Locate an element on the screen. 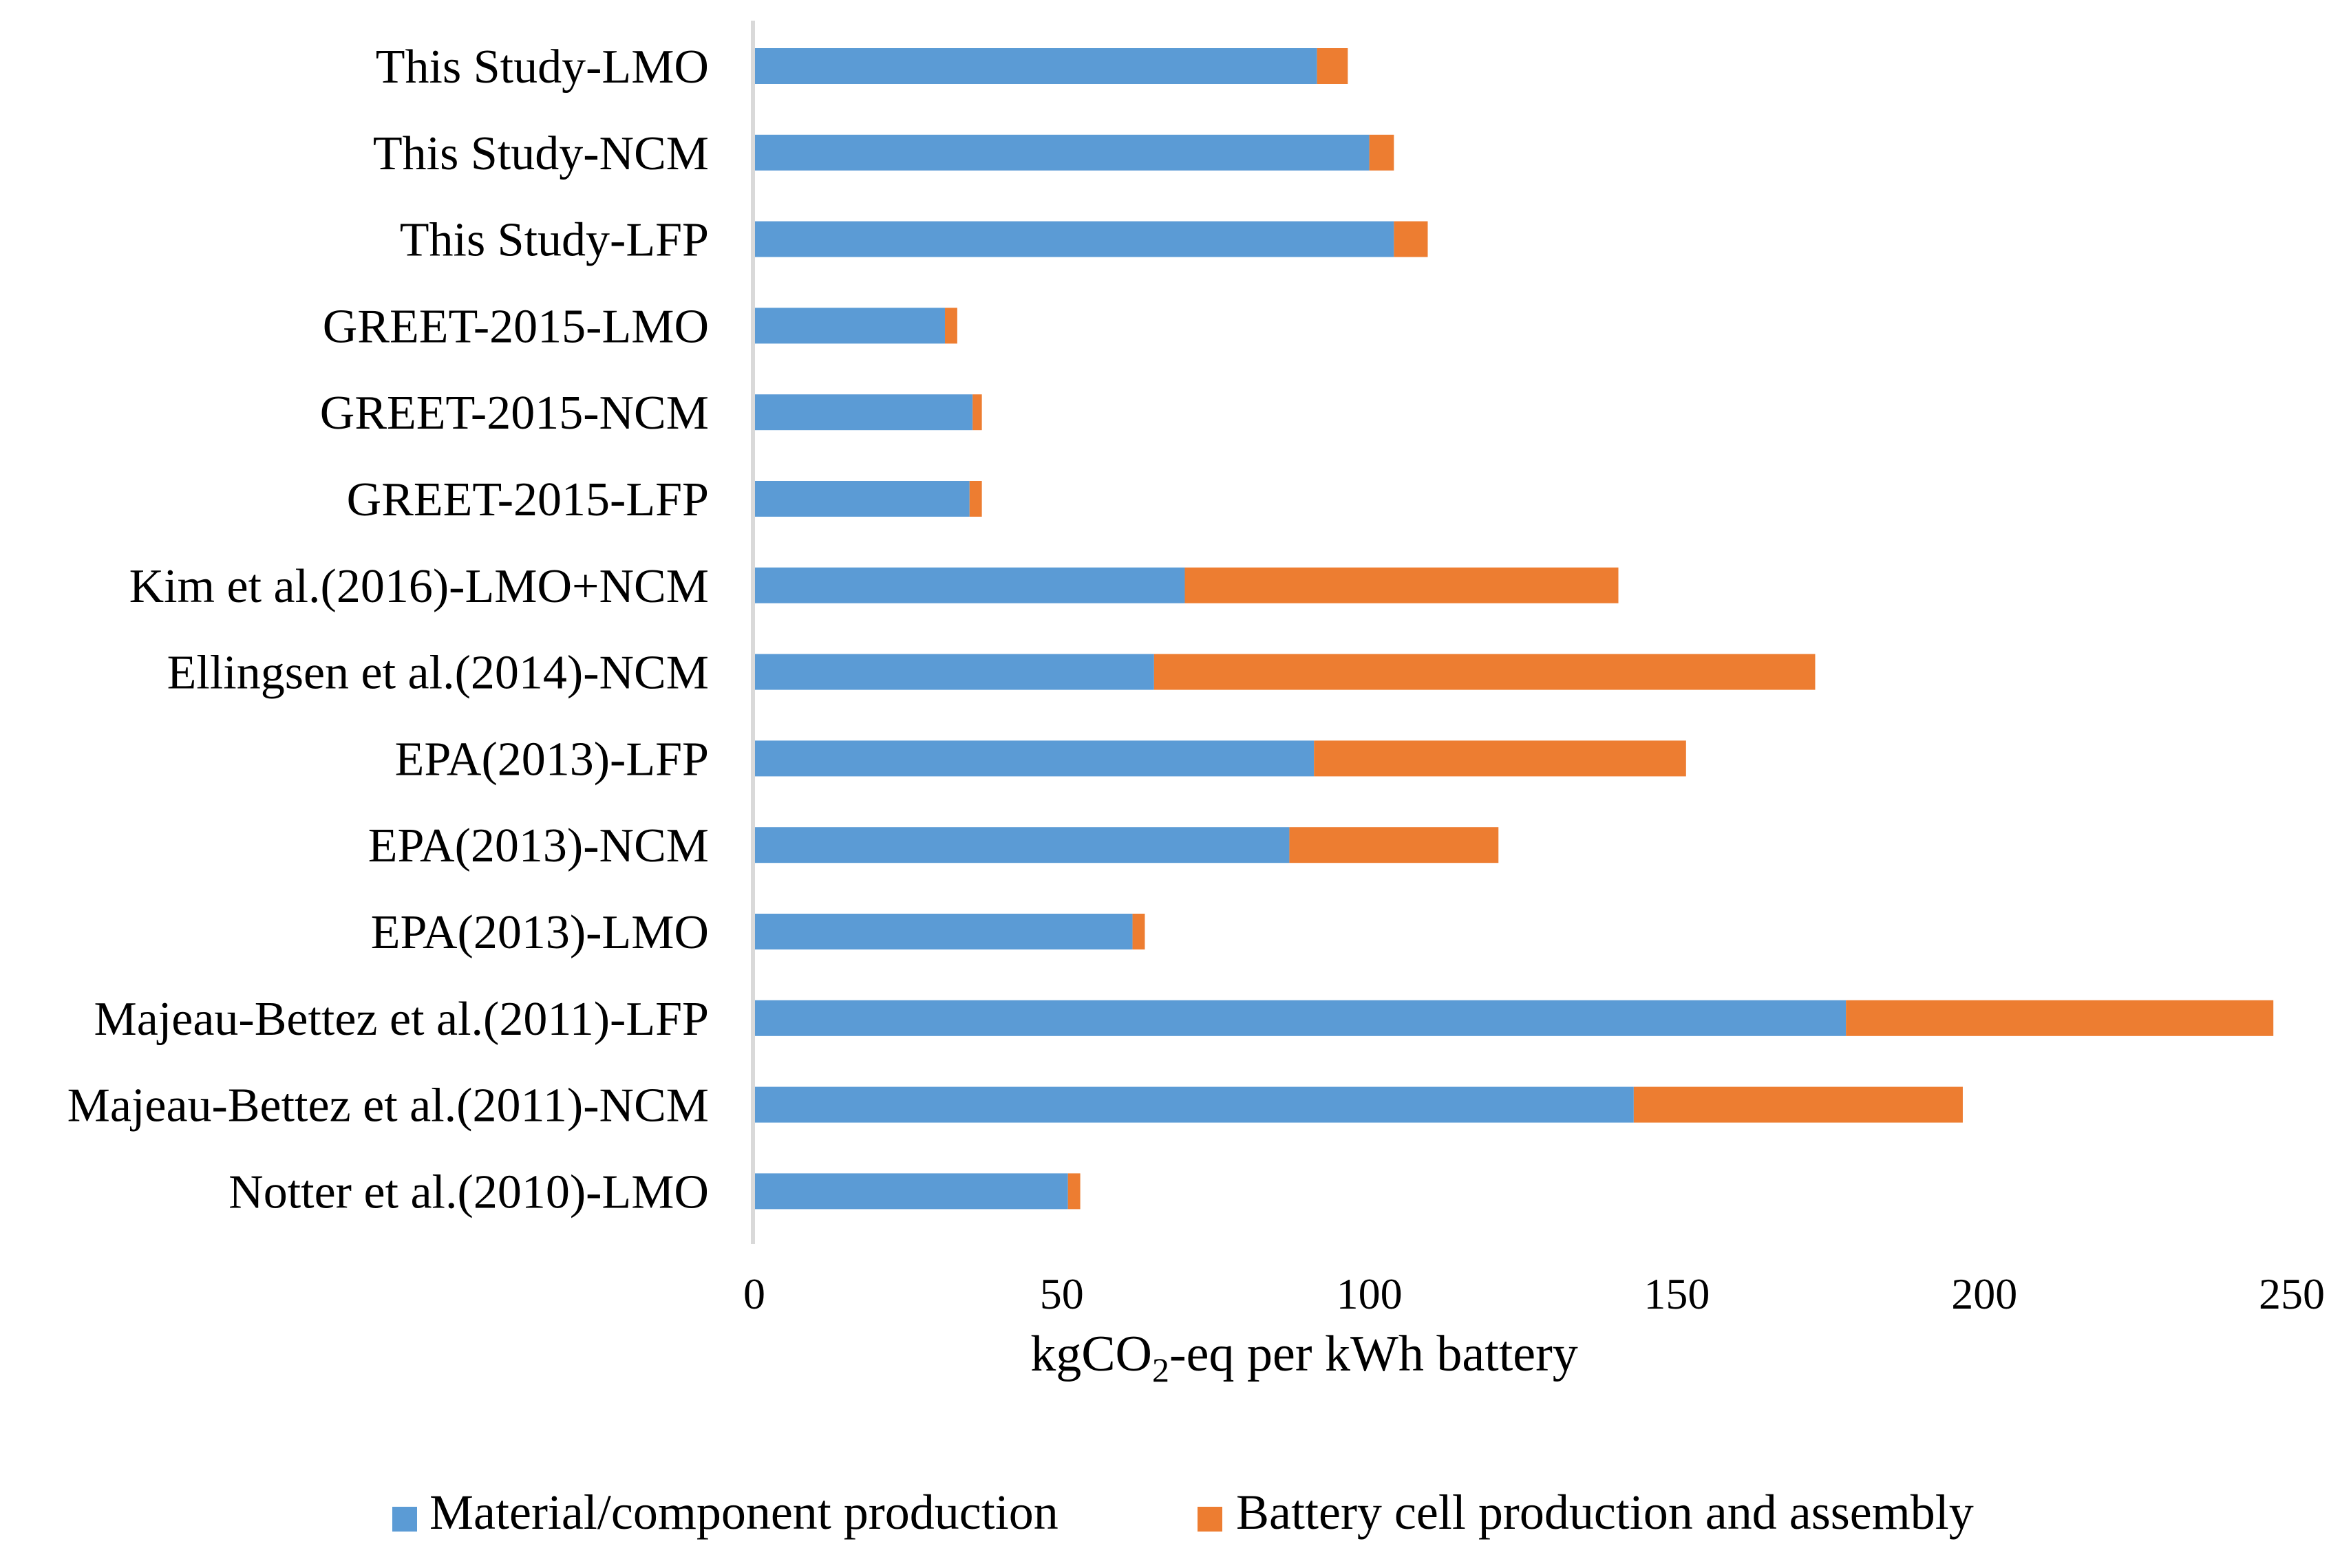 Image resolution: width=2351 pixels, height=1568 pixels. x-tick-label: 100 is located at coordinates (1370, 1293).